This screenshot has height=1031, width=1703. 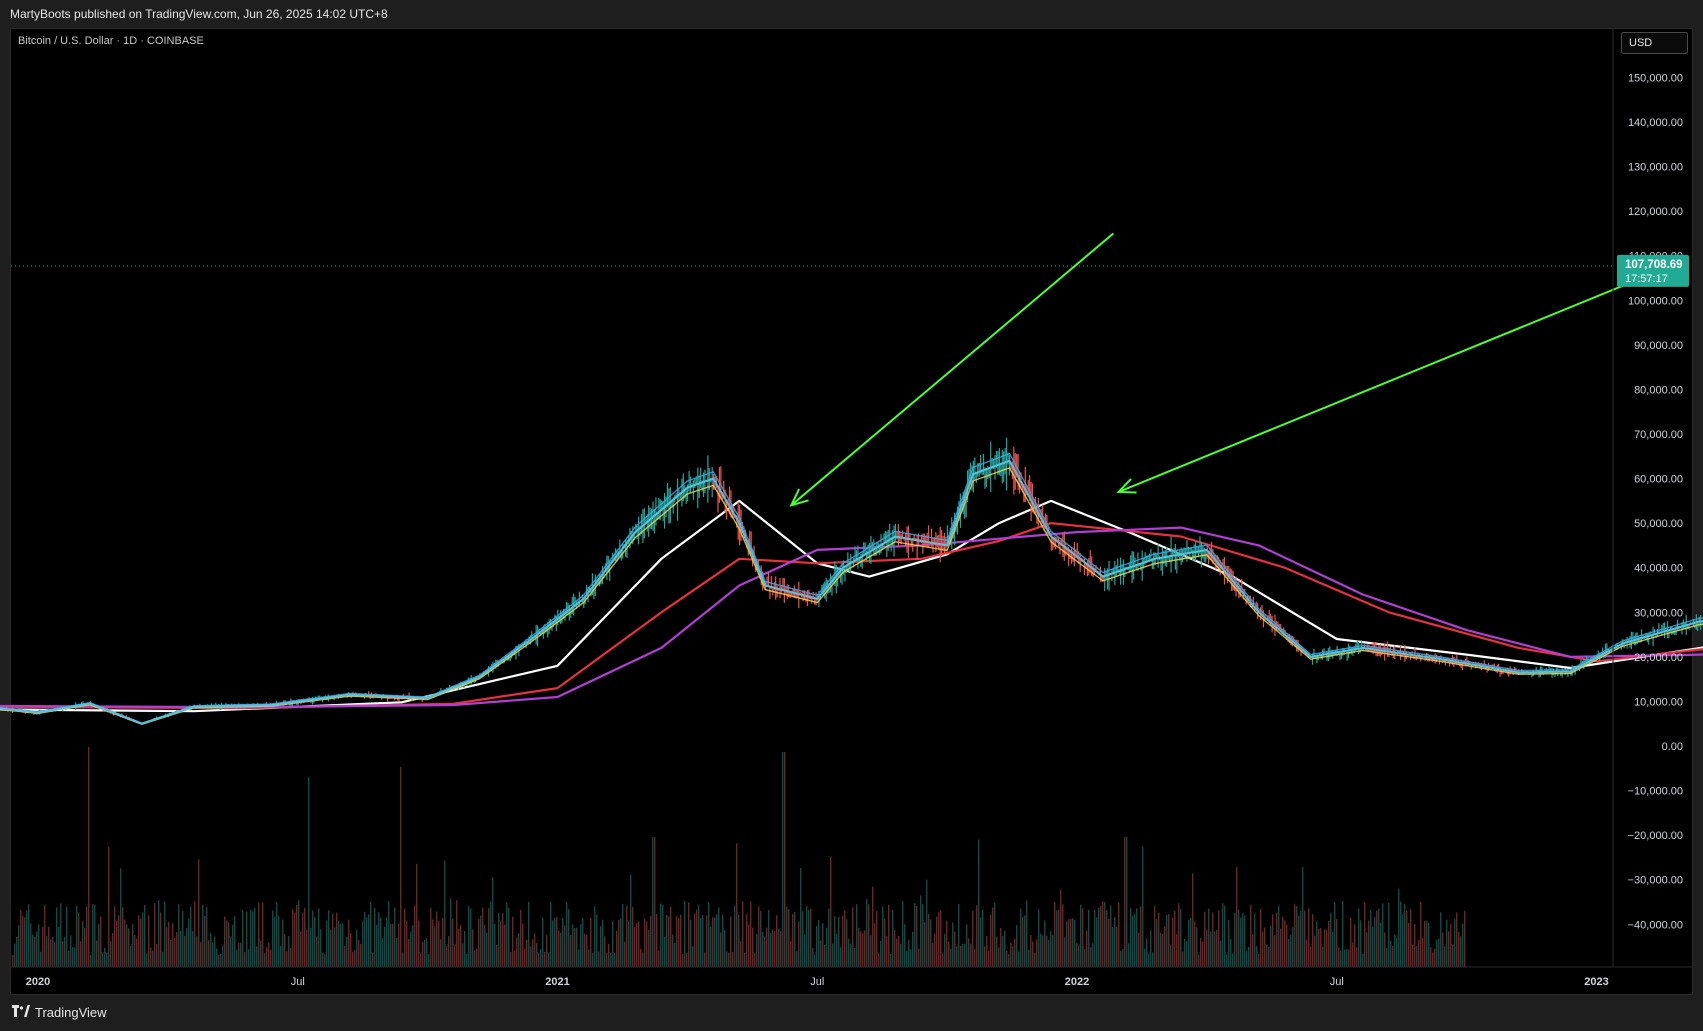 What do you see at coordinates (1658, 480) in the screenshot?
I see `y-tick-label: 60,000.00` at bounding box center [1658, 480].